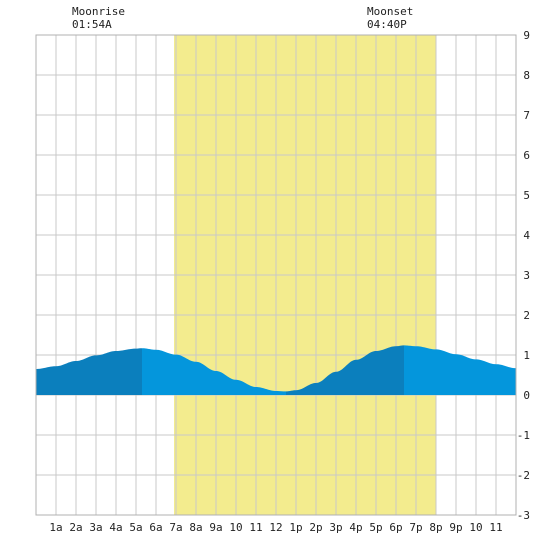 This screenshot has width=550, height=550. I want to click on x-tick-label: 7p, so click(415, 527).